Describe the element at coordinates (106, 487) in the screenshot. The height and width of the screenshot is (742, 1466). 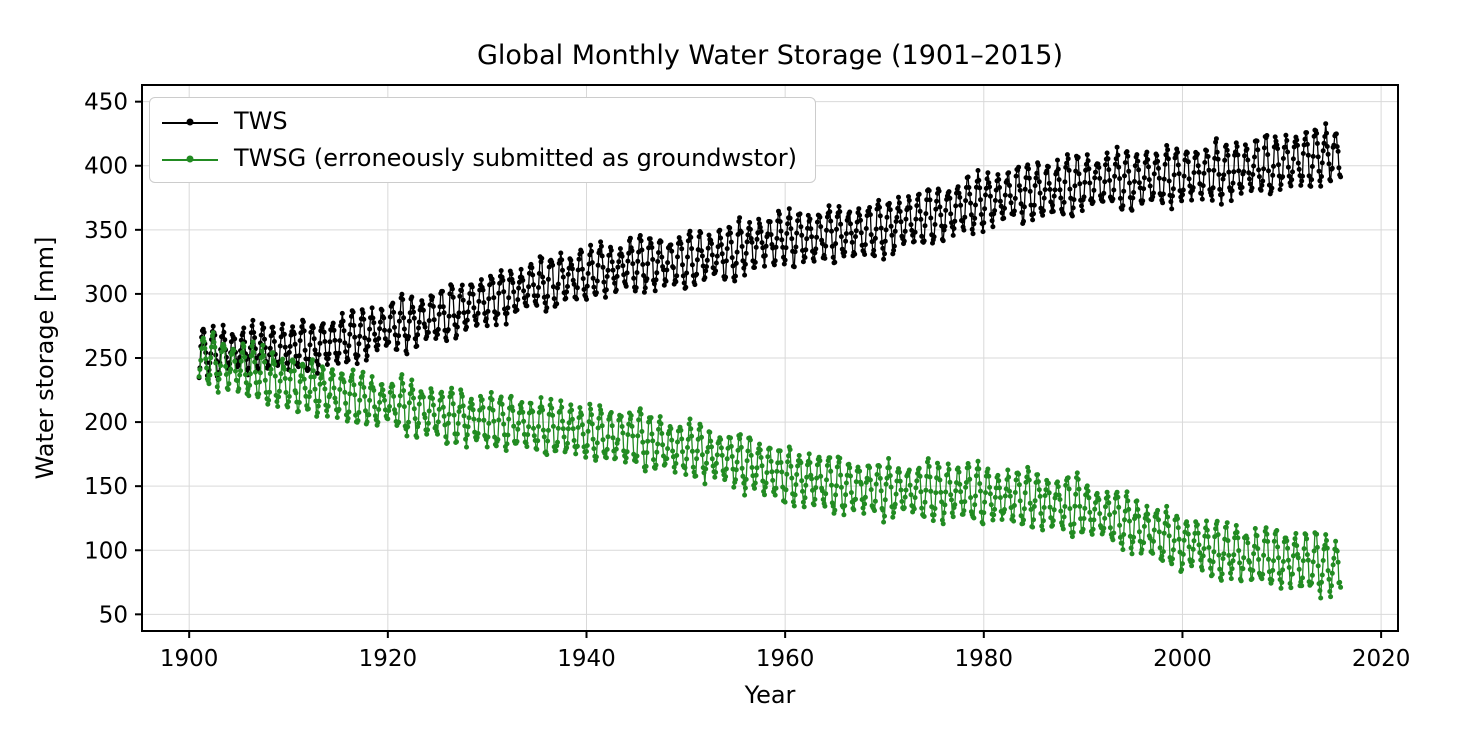
I see `y-tick-label: 150` at that location.